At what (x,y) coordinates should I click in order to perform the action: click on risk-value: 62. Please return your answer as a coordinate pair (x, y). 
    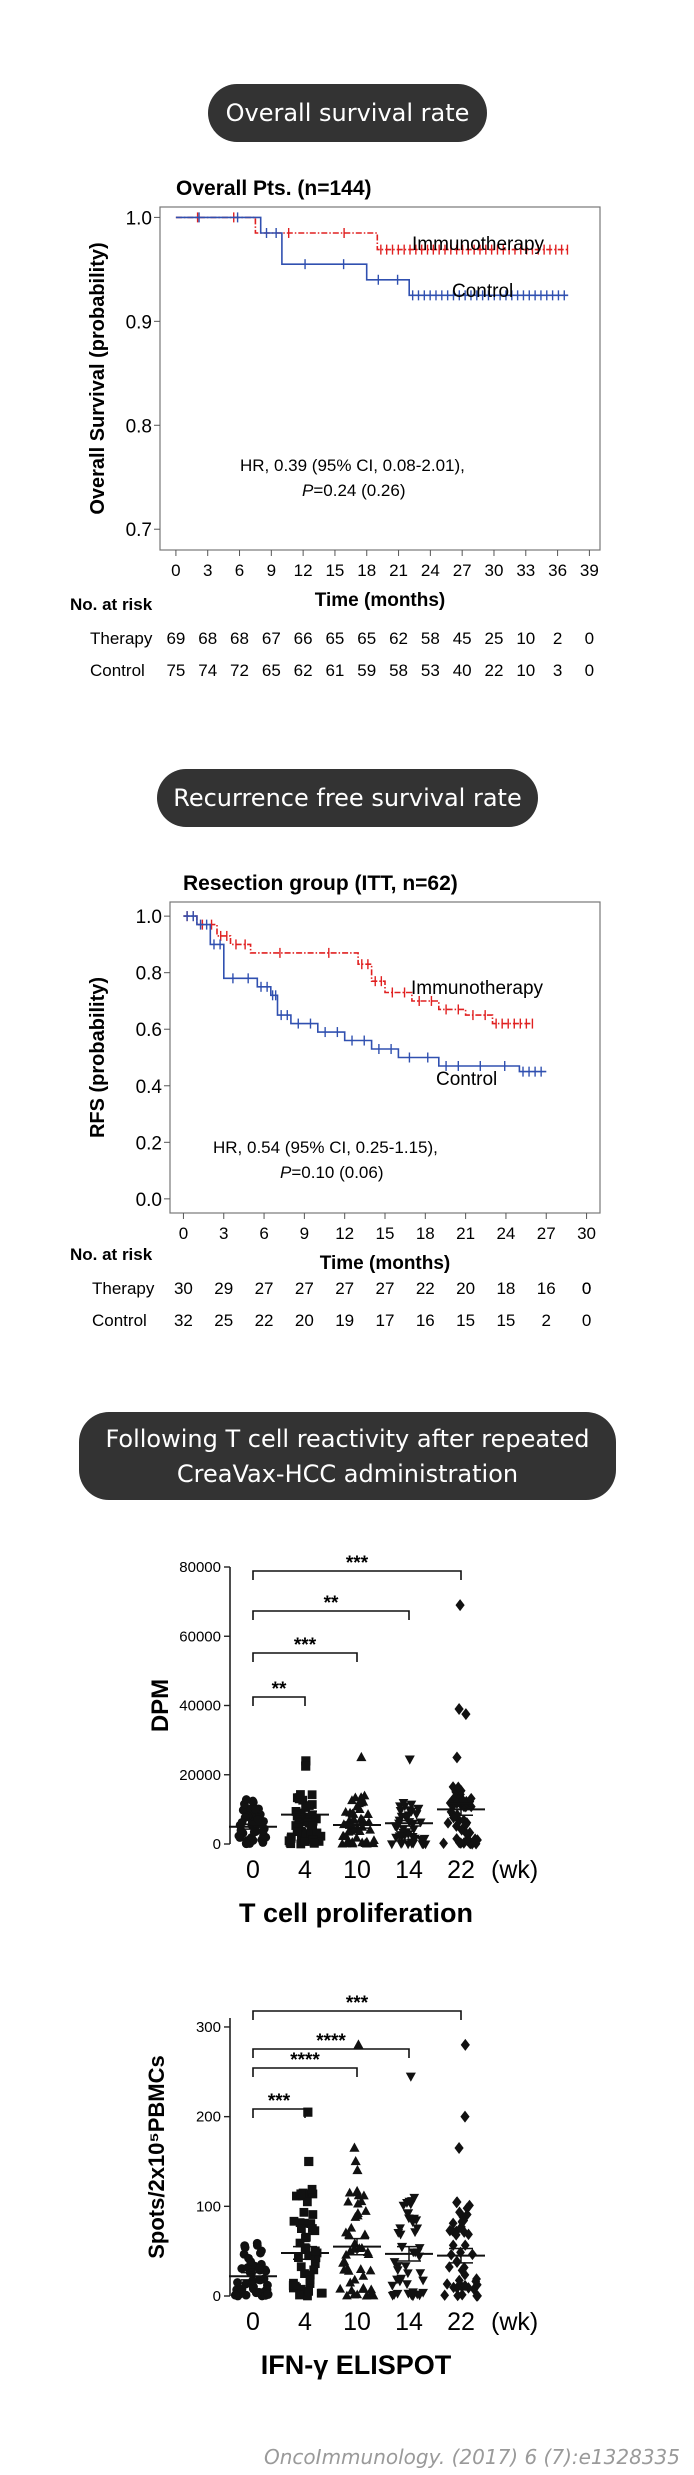
    Looking at the image, I should click on (398, 638).